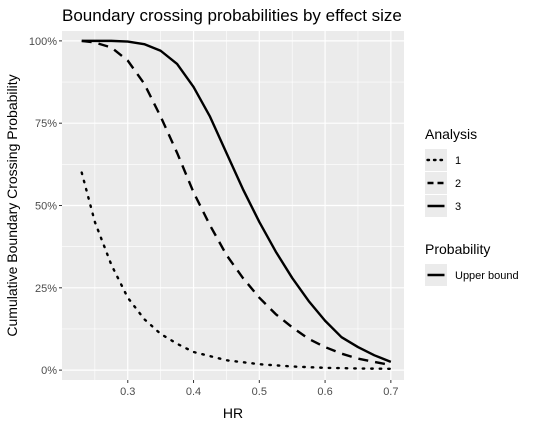 This screenshot has width=538, height=428. What do you see at coordinates (472, 206) in the screenshot?
I see `legend: Analysis 1 2 3 Probability Upper bound` at bounding box center [472, 206].